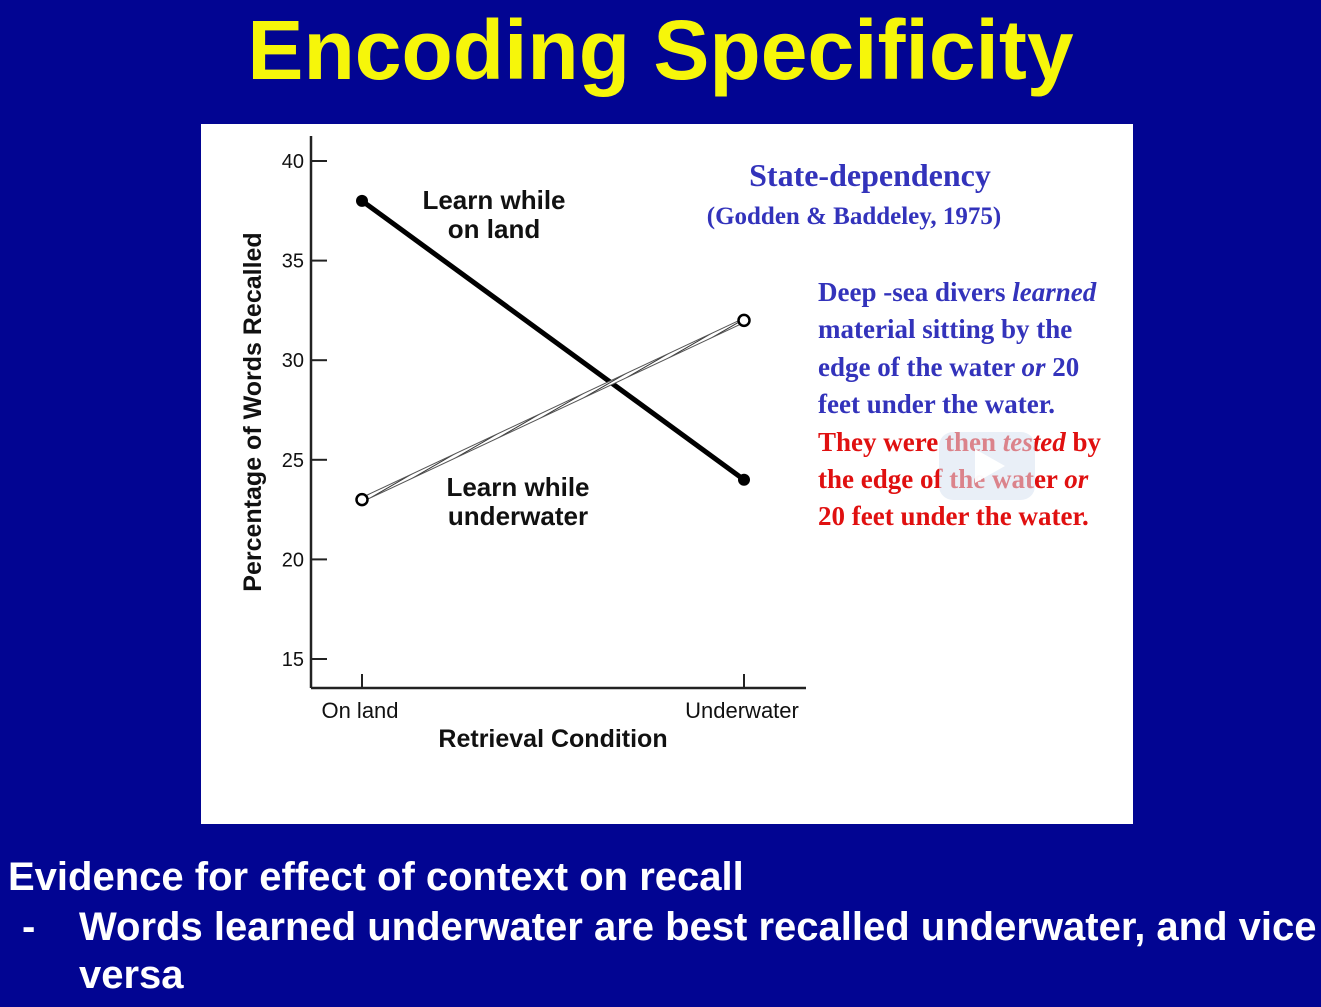 The width and height of the screenshot is (1321, 1007). I want to click on x-axis-label: Retrieval Condition, so click(552, 739).